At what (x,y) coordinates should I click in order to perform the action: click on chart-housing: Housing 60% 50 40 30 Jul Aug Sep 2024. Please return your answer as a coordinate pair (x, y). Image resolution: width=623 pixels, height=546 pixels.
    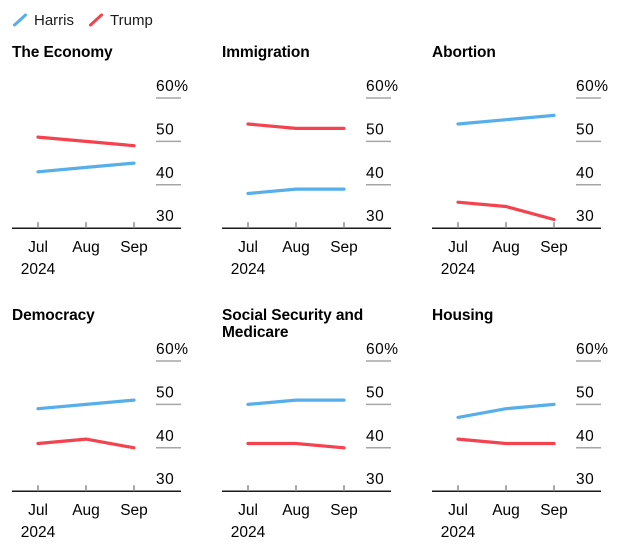
    Looking at the image, I should click on (527, 424).